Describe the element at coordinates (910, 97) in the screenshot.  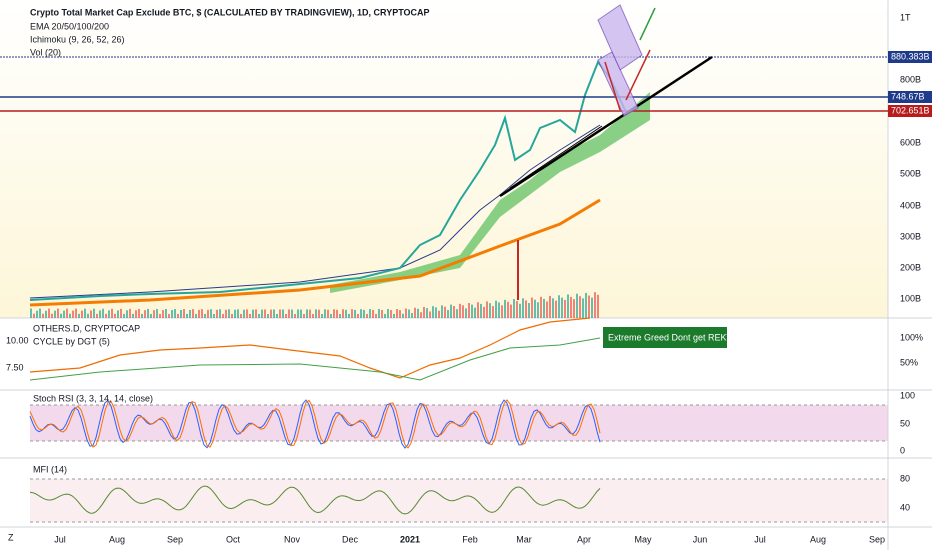
I see `price-tag` at that location.